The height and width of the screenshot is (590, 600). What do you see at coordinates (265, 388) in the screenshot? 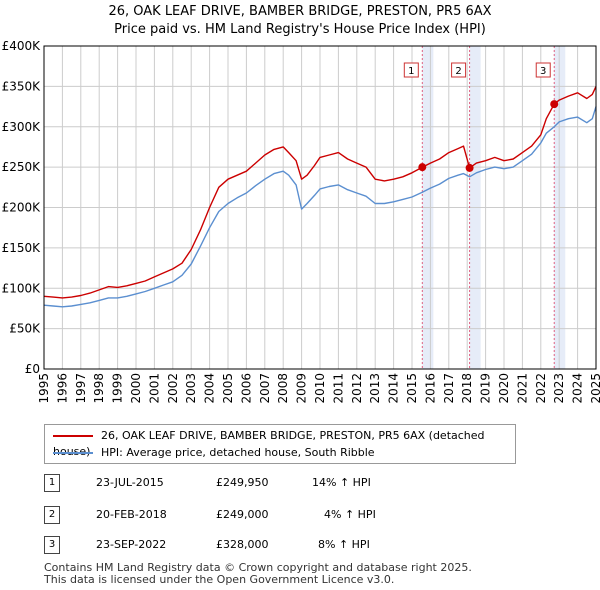
I see `x-tick-label: 2007` at bounding box center [265, 388].